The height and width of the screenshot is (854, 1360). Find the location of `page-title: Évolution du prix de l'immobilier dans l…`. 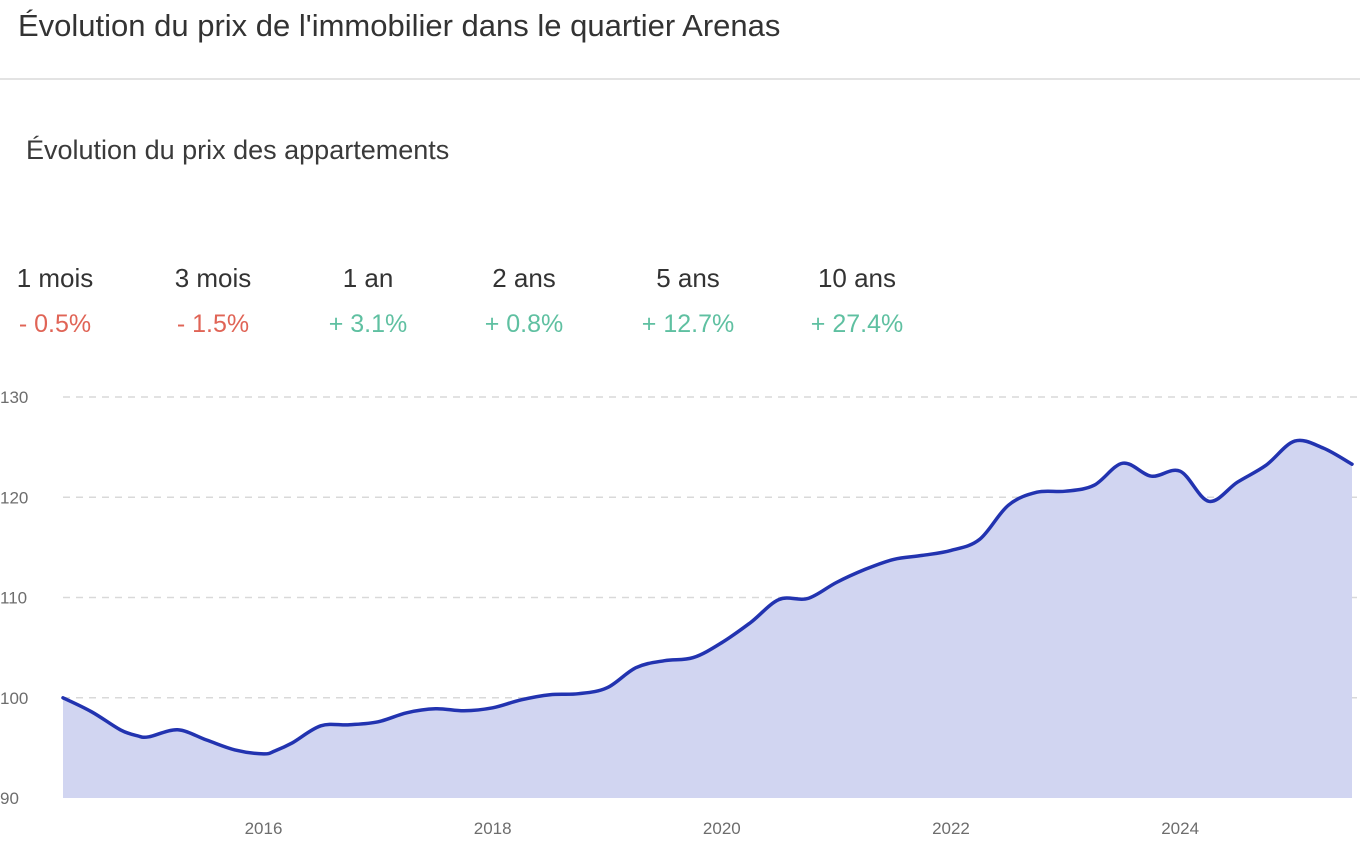

page-title: Évolution du prix de l'immobilier dans l… is located at coordinates (399, 25).